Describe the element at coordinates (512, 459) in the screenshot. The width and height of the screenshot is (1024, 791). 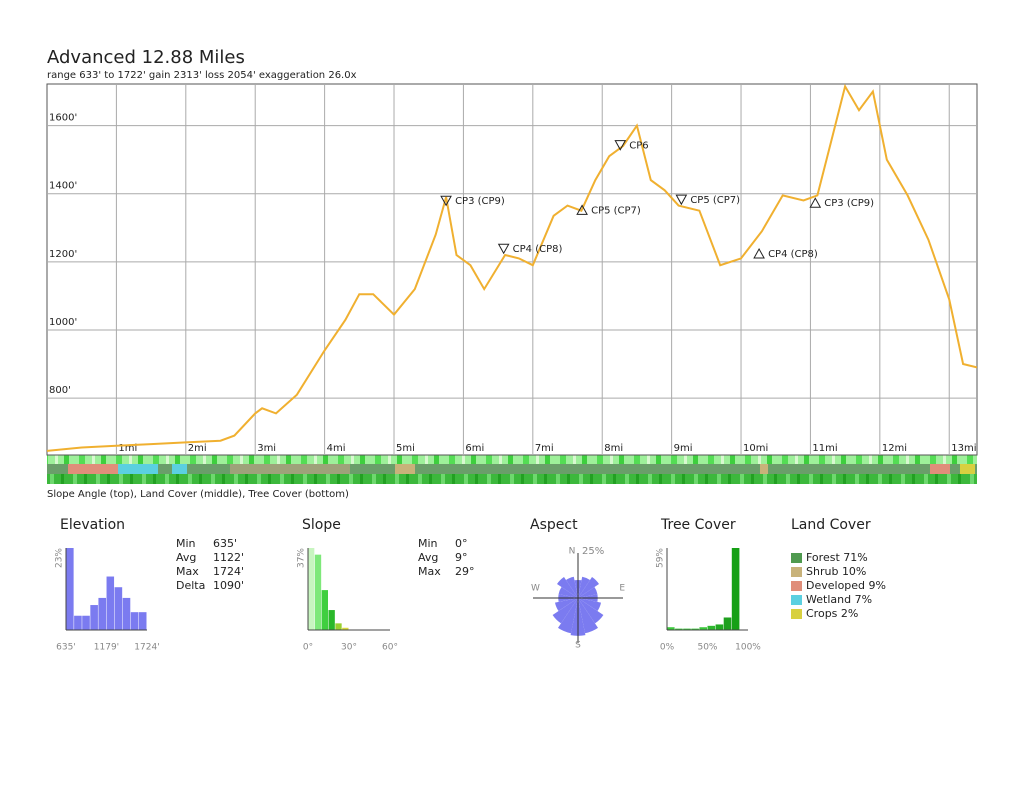
I see `slope-strip` at that location.